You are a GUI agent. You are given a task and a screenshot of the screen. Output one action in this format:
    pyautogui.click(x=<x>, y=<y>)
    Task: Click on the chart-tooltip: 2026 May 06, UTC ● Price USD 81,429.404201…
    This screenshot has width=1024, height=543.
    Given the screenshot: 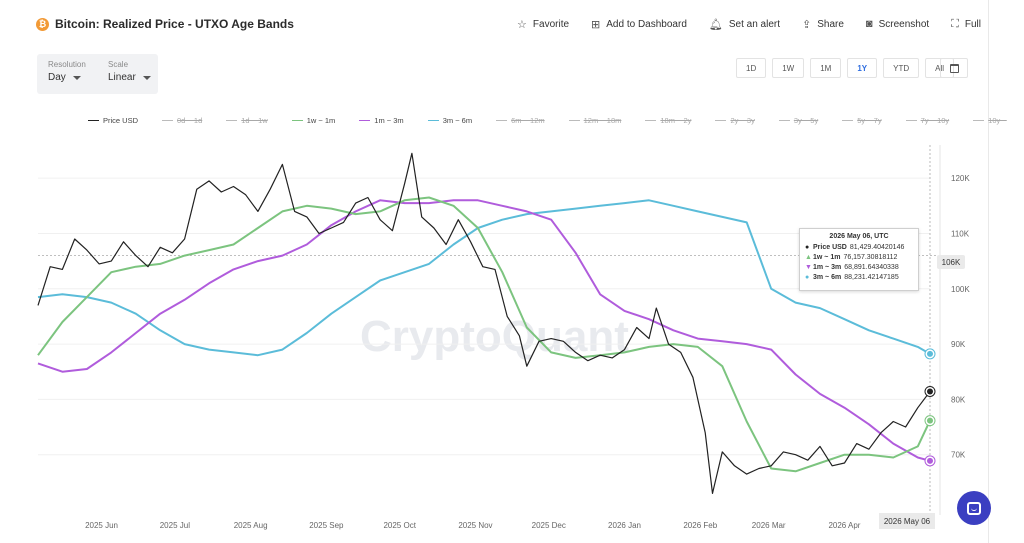 What is the action you would take?
    pyautogui.click(x=859, y=259)
    